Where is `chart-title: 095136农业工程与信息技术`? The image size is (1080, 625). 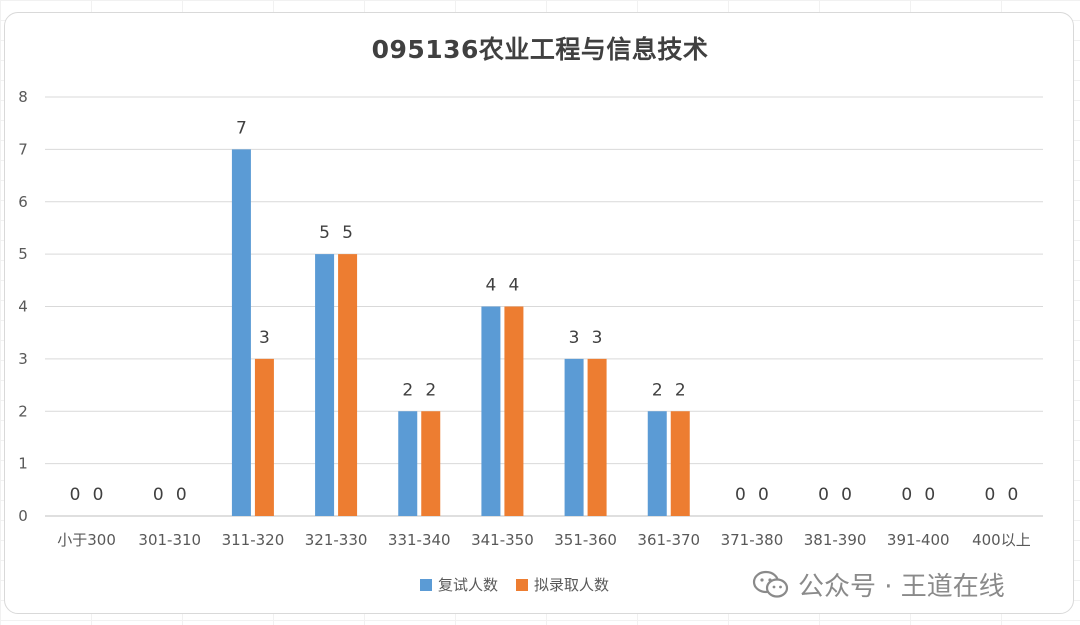
chart-title: 095136农业工程与信息技术 is located at coordinates (540, 49).